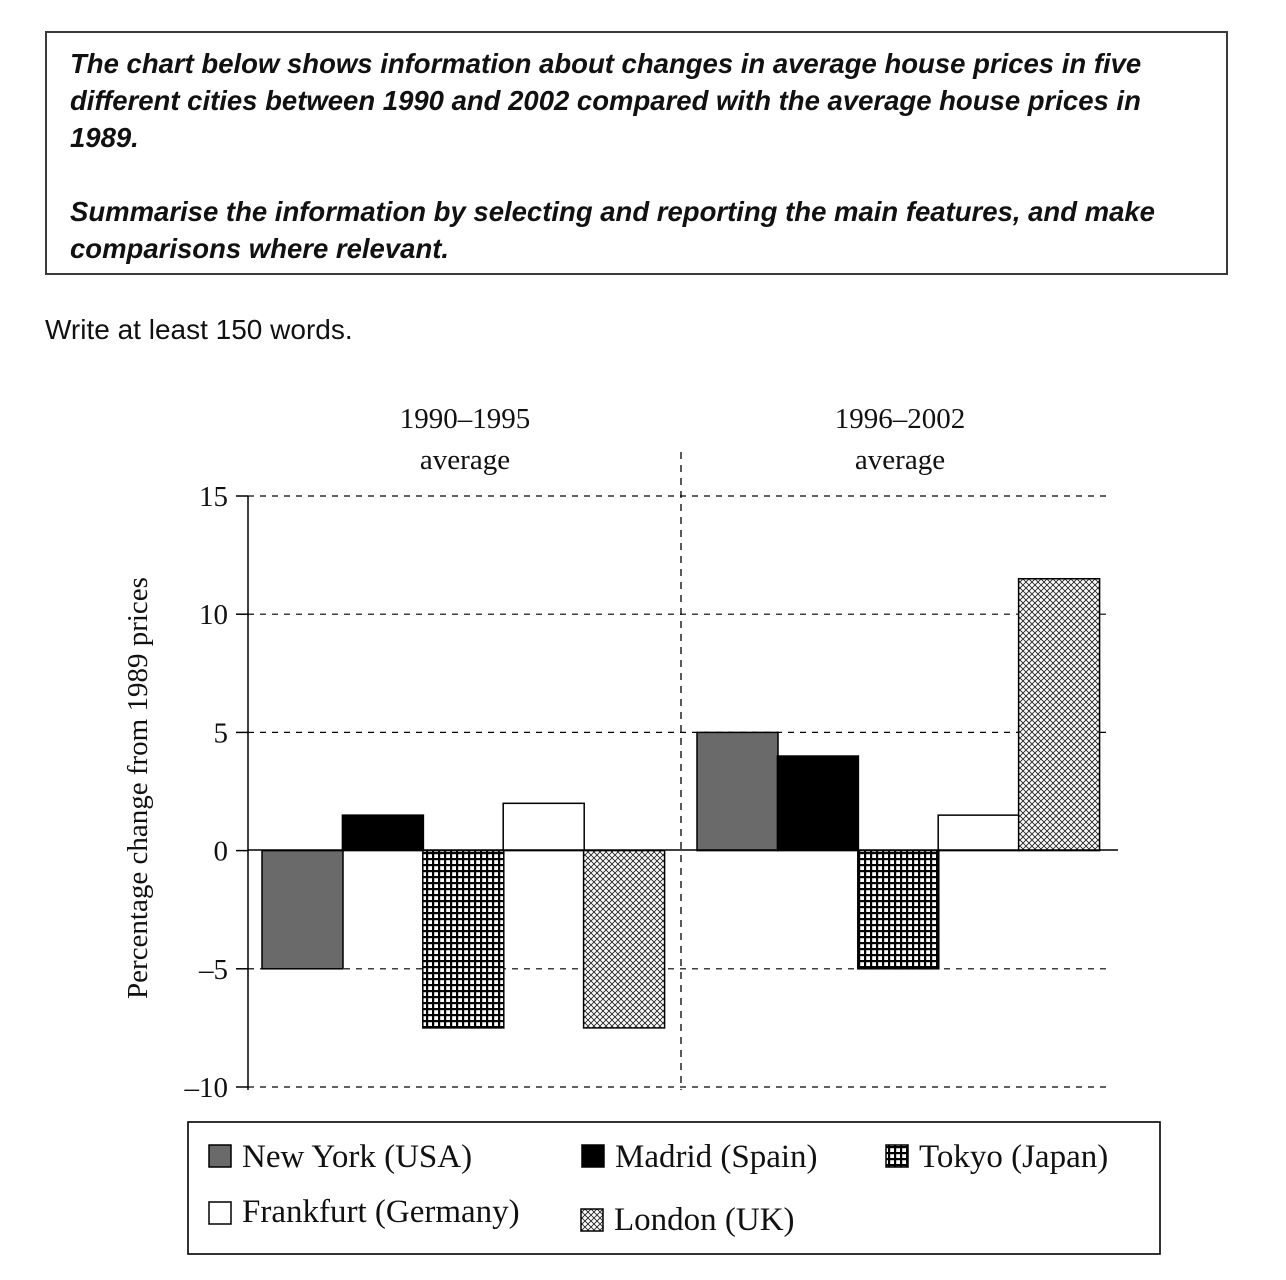  What do you see at coordinates (220, 1213) in the screenshot?
I see `legend-swatch-frankfurt` at bounding box center [220, 1213].